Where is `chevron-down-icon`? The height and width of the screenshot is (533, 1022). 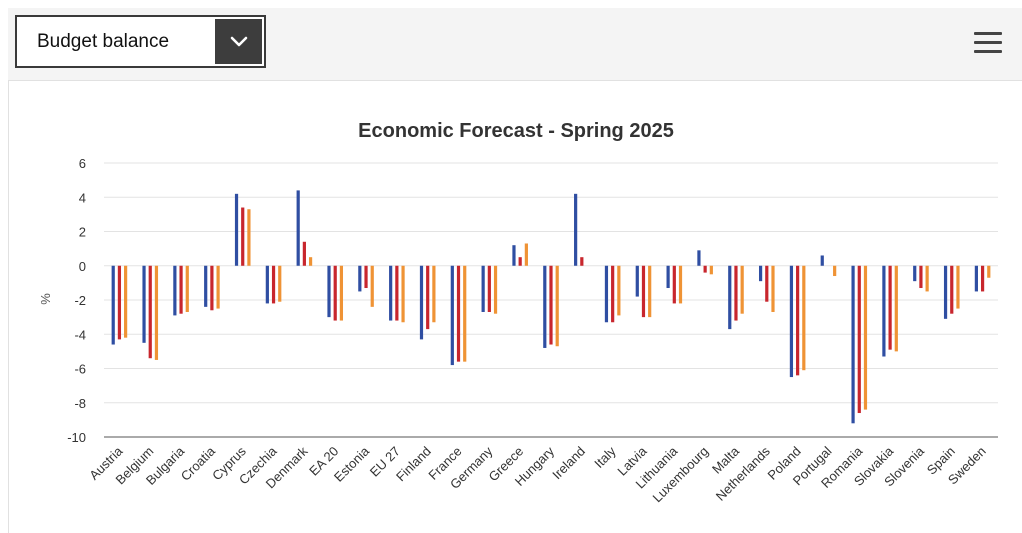 chevron-down-icon is located at coordinates (238, 41).